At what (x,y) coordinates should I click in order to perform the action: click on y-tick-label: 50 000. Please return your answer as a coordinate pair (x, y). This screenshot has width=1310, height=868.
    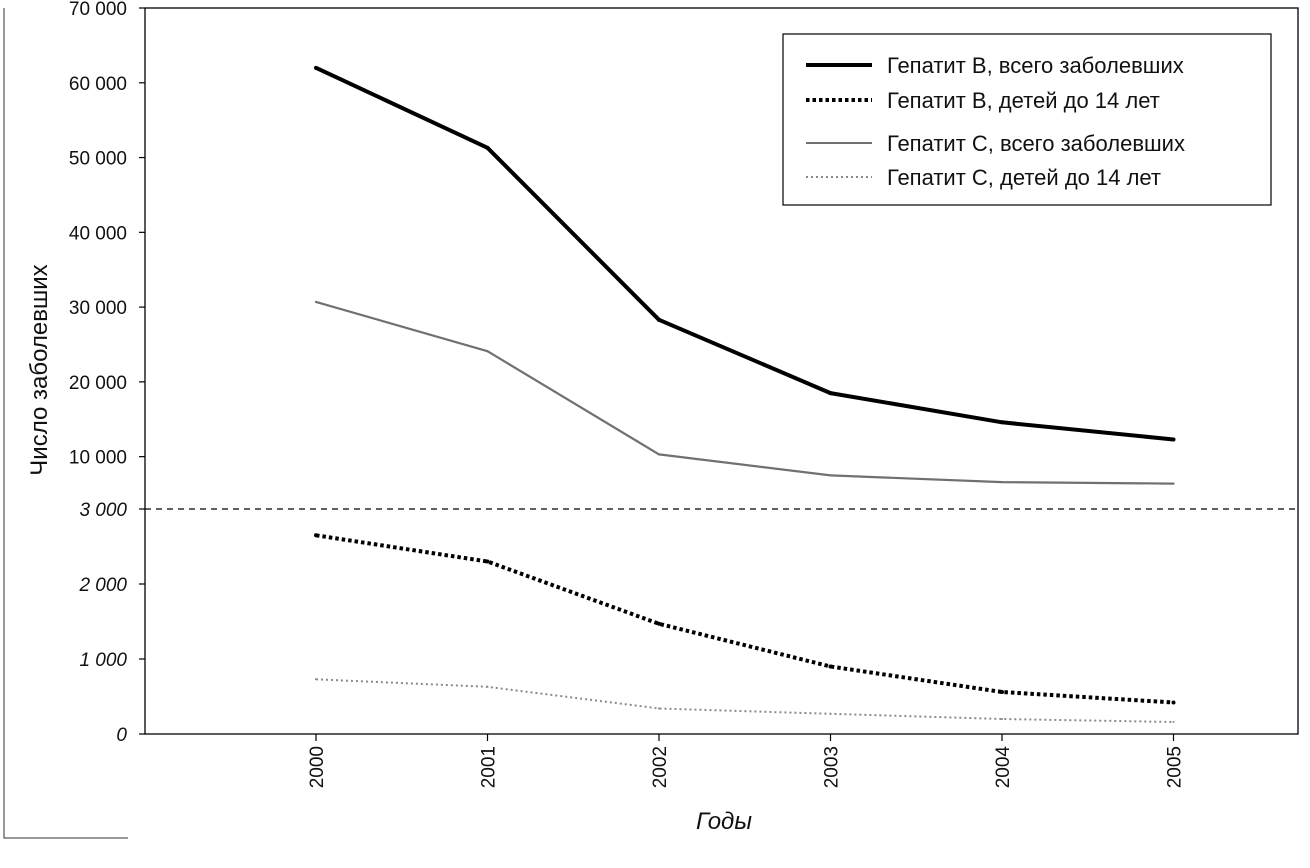
    Looking at the image, I should click on (98, 159).